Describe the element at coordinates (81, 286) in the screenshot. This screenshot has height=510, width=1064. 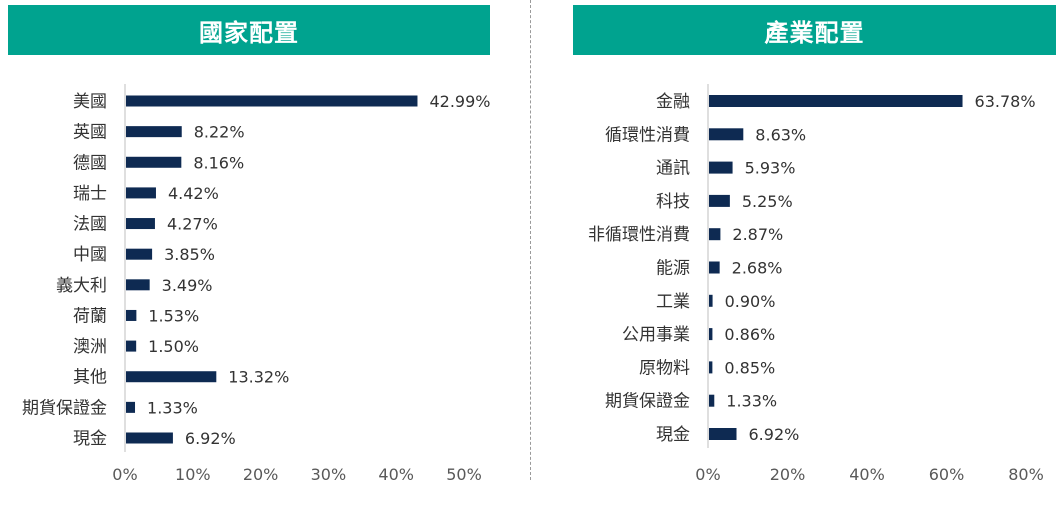
I see `category-label: 義大利` at that location.